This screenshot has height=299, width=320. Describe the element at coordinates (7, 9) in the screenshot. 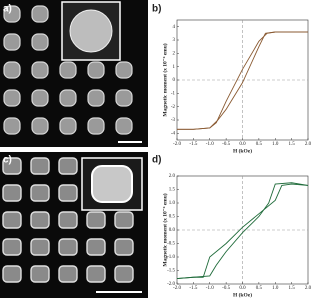

I see `panel-label: a)` at that location.